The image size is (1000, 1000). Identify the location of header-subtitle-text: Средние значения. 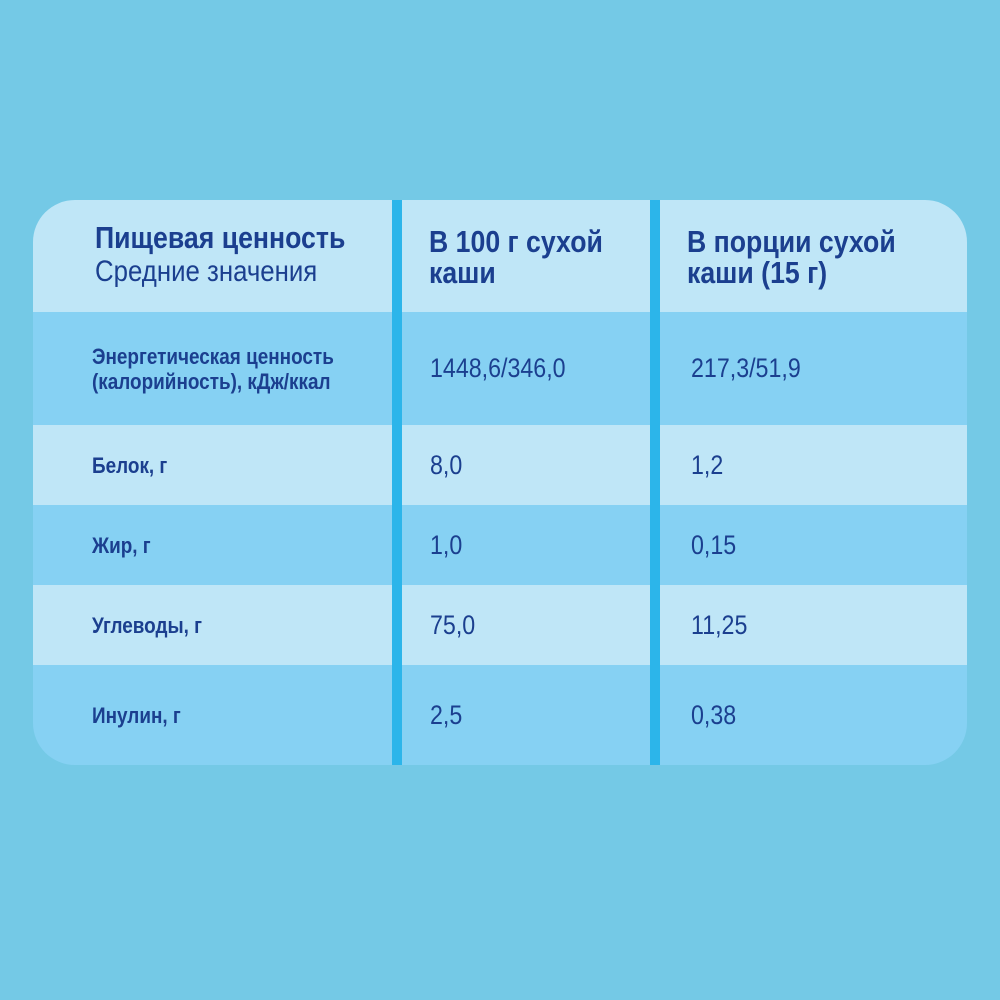
(206, 271).